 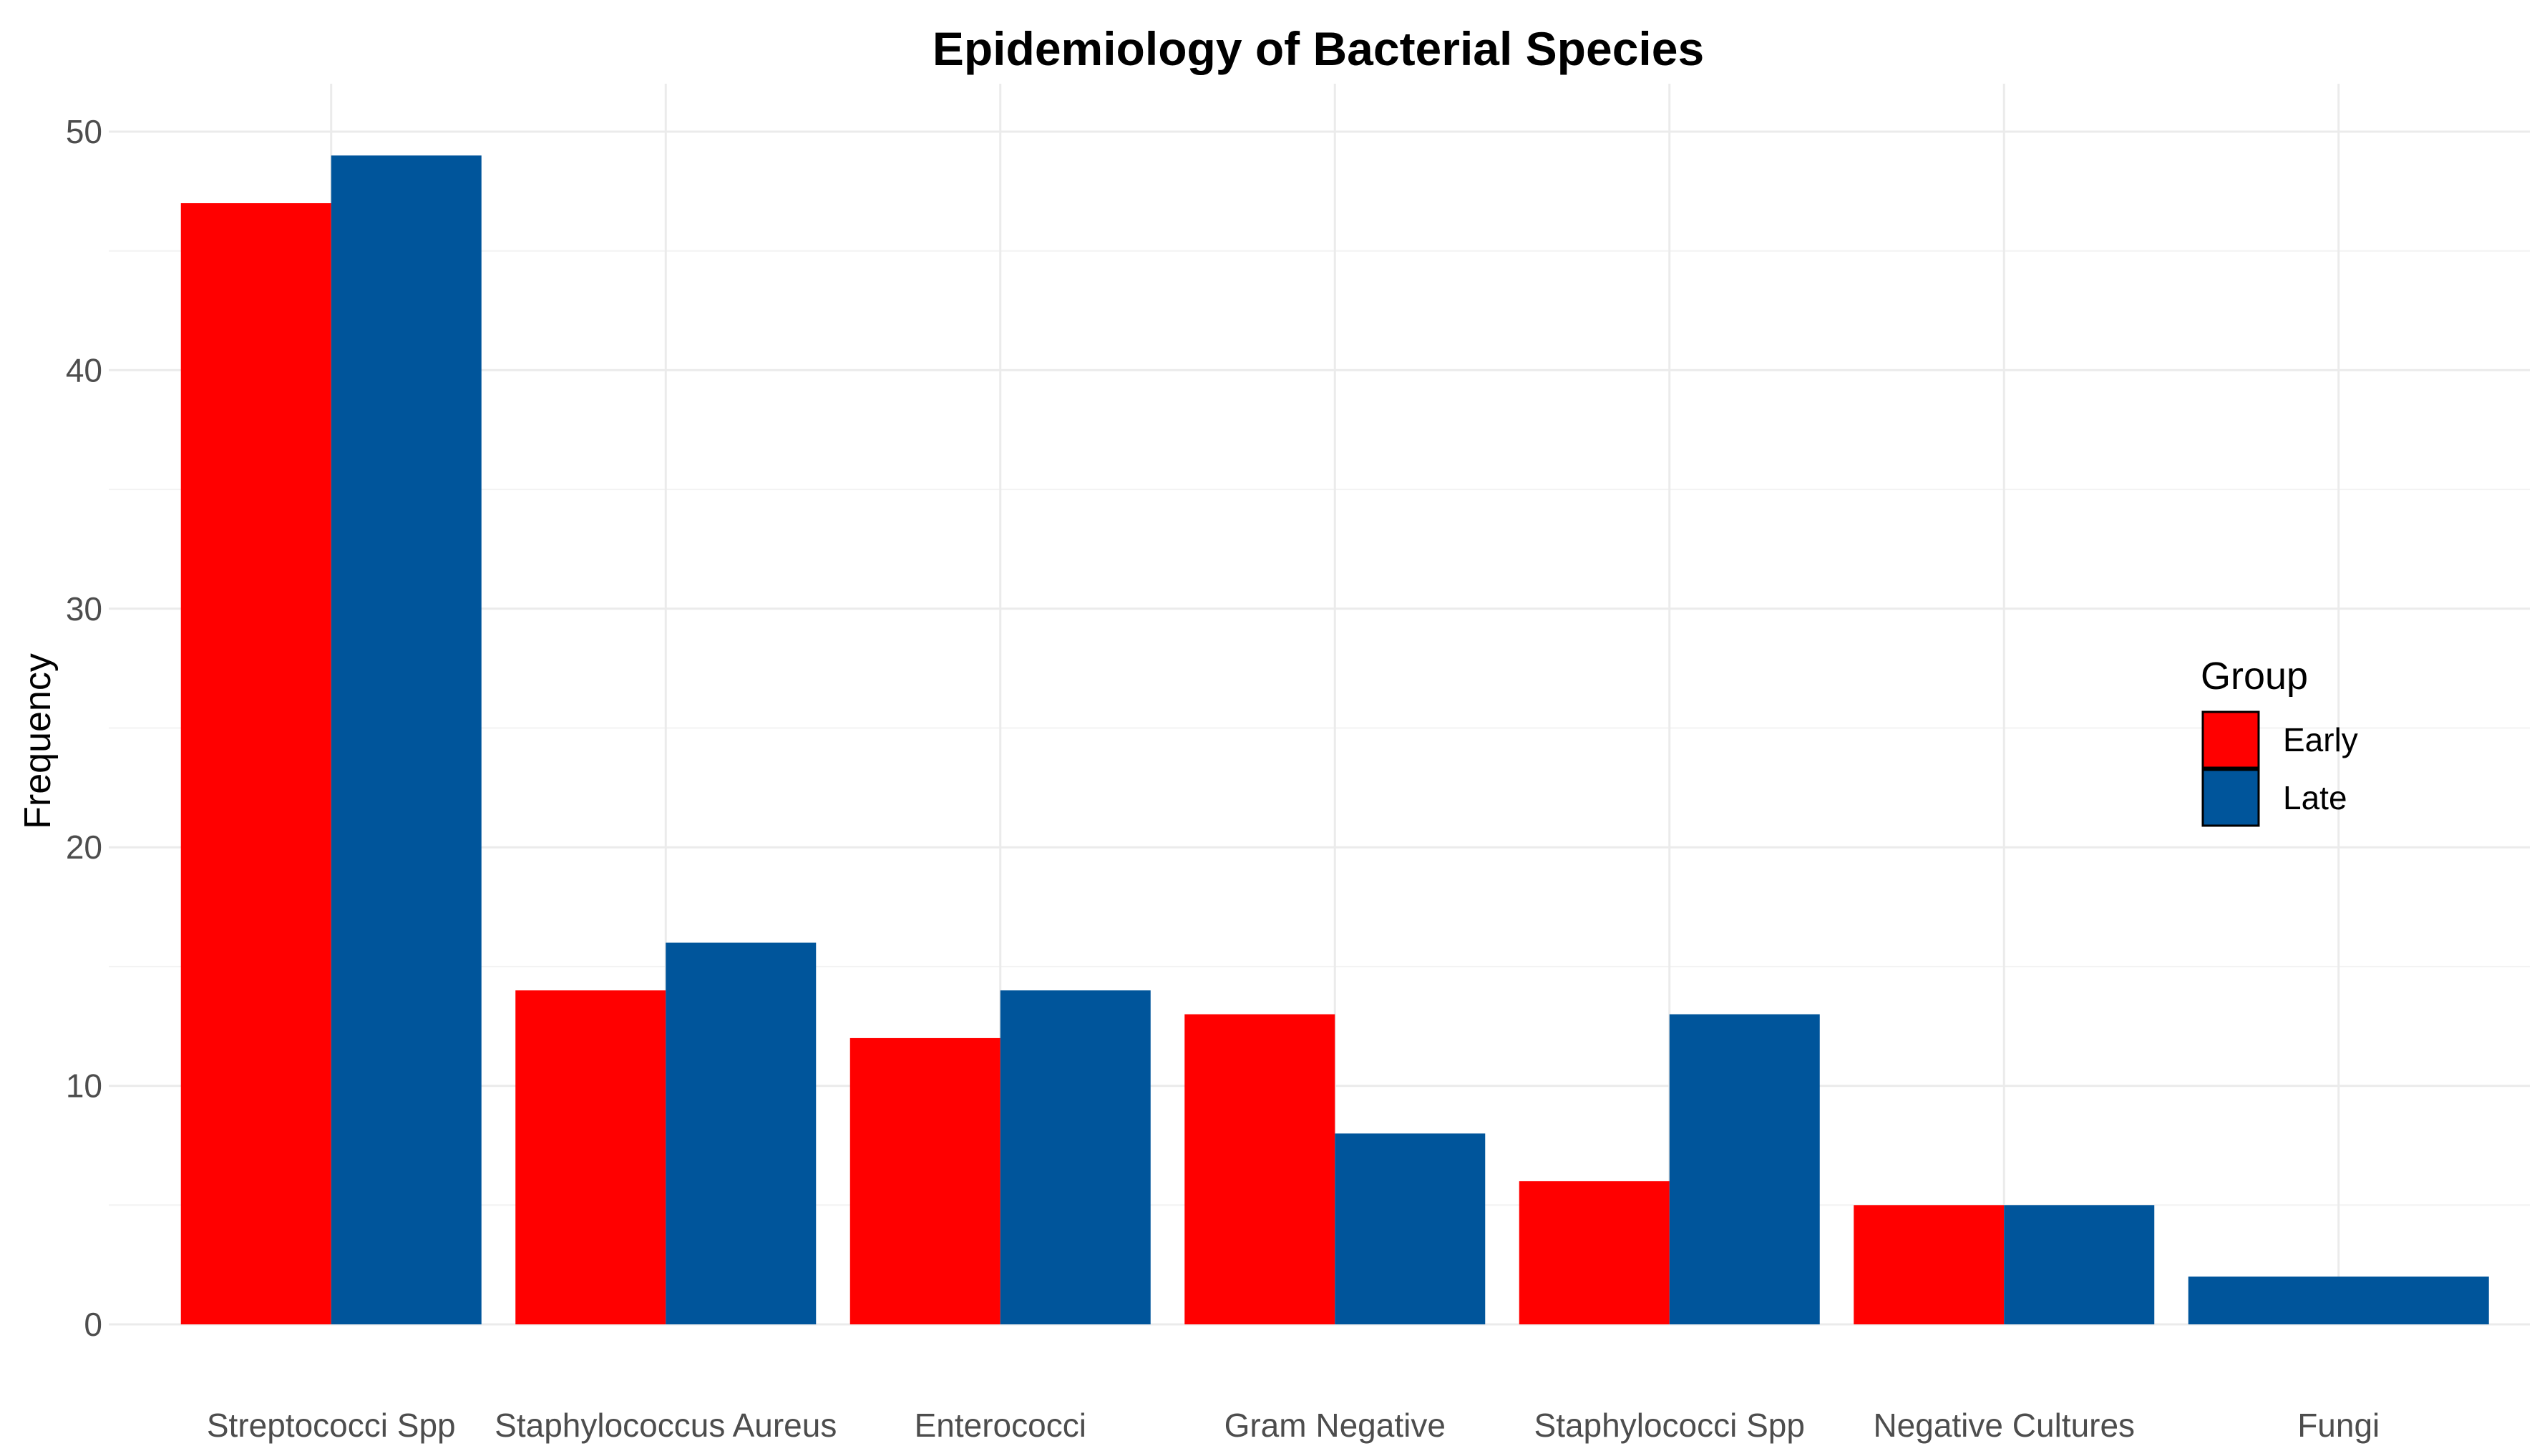 I want to click on x-tick-label: Fungi, so click(x=2338, y=1425).